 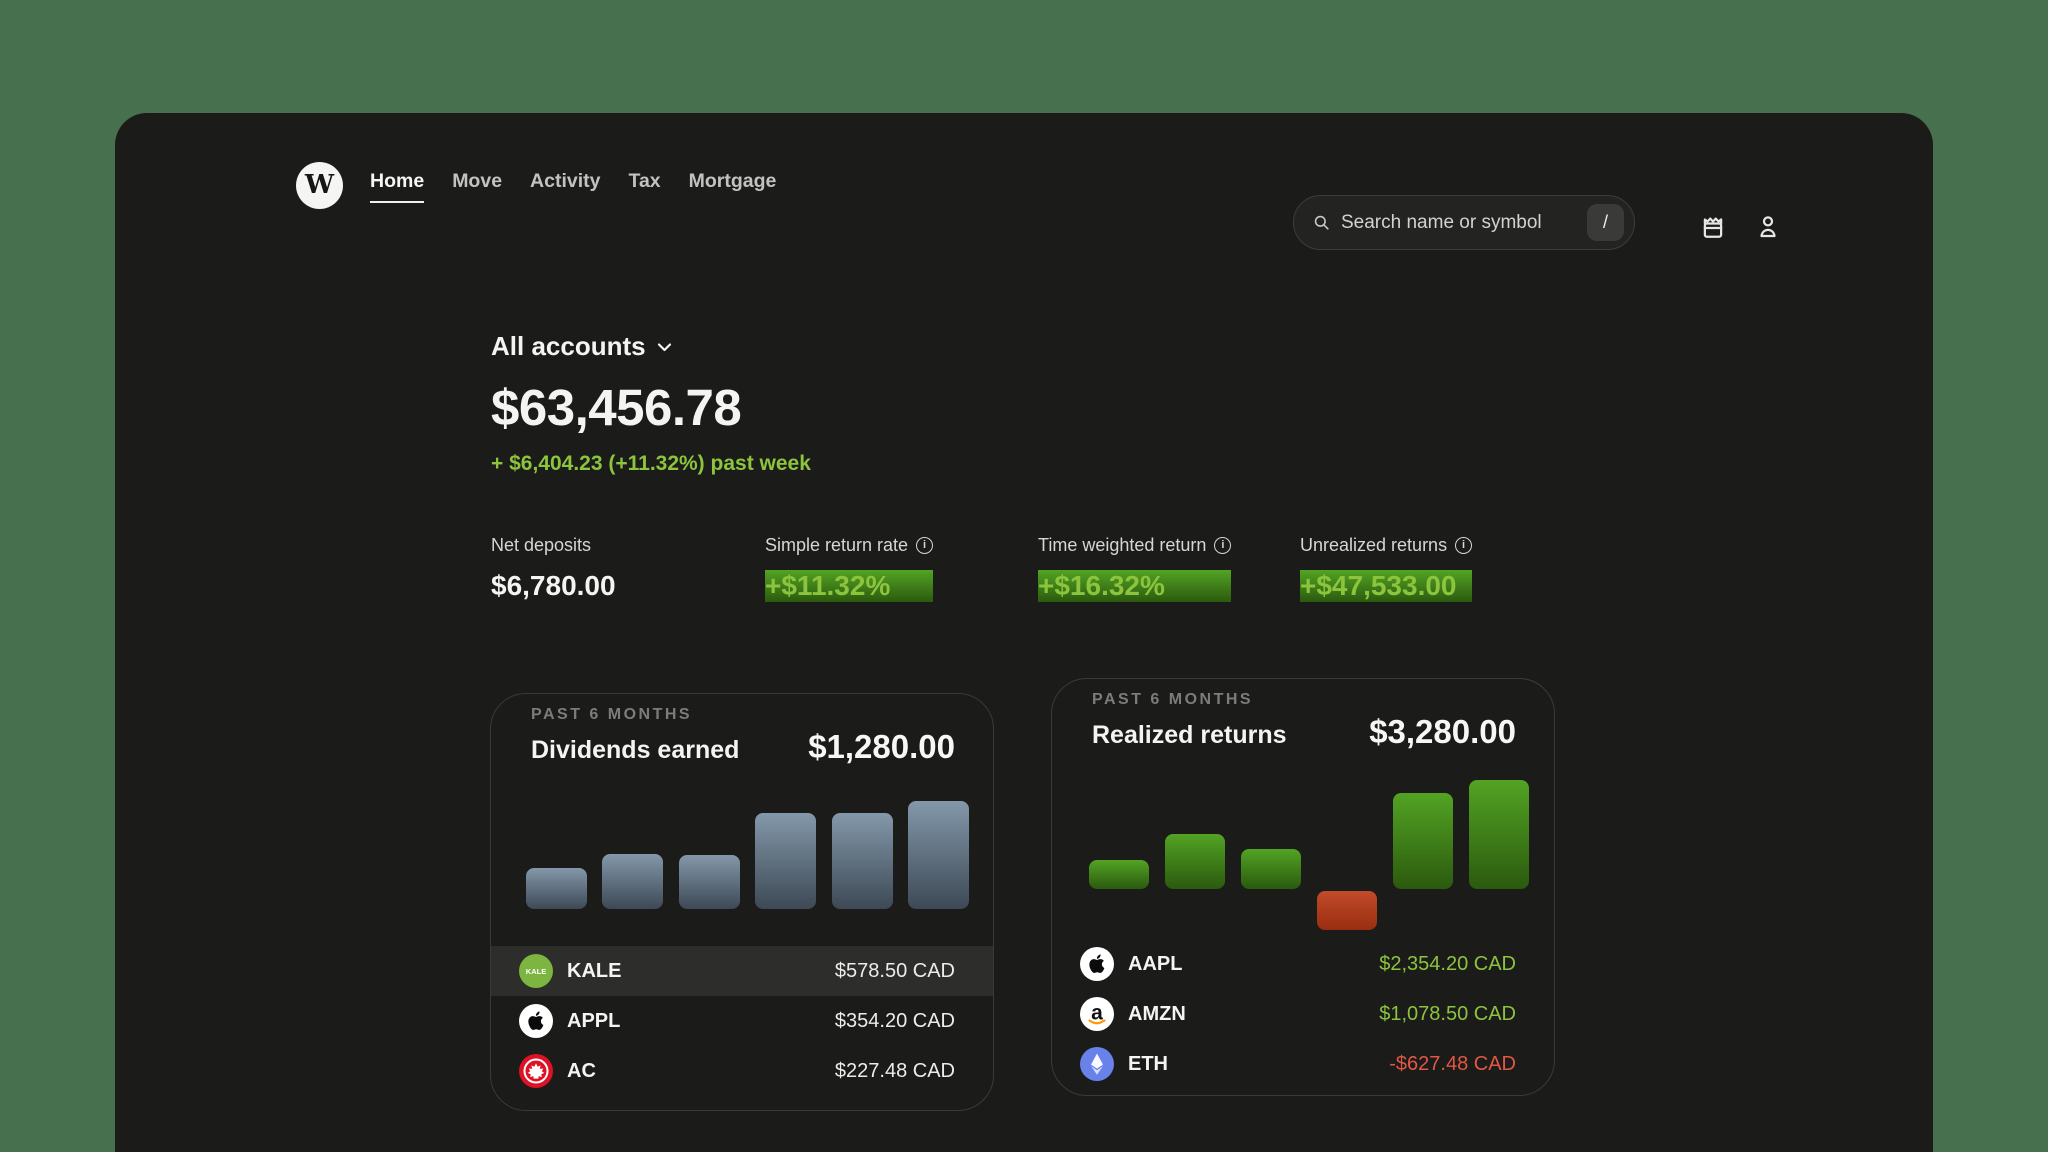 I want to click on holding-value: $1,078.50 CAD, so click(x=1447, y=1013).